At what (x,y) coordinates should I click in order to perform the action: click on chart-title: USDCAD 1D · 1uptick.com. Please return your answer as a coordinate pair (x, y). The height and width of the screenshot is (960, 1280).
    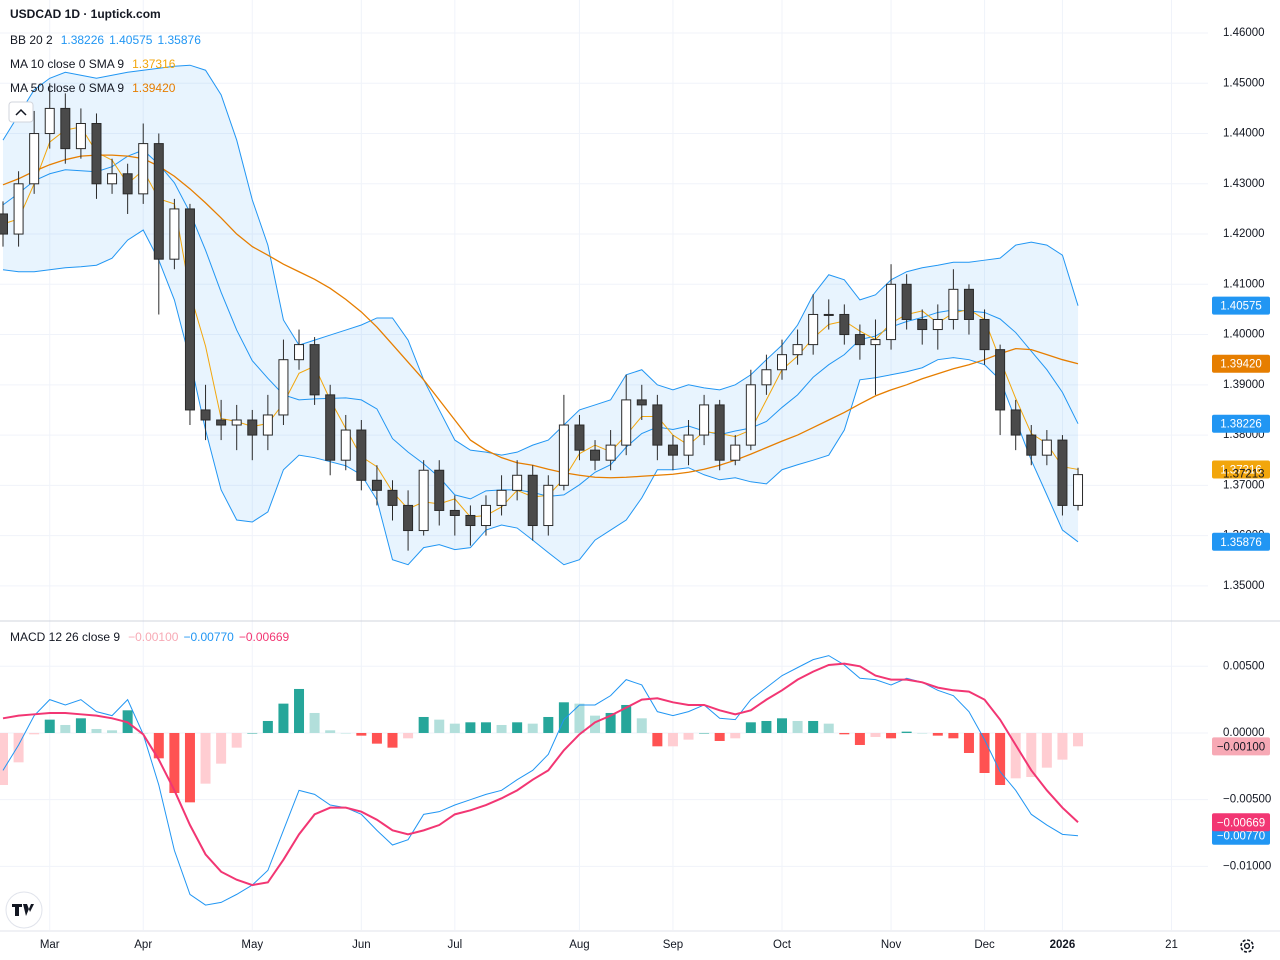
    Looking at the image, I should click on (85, 14).